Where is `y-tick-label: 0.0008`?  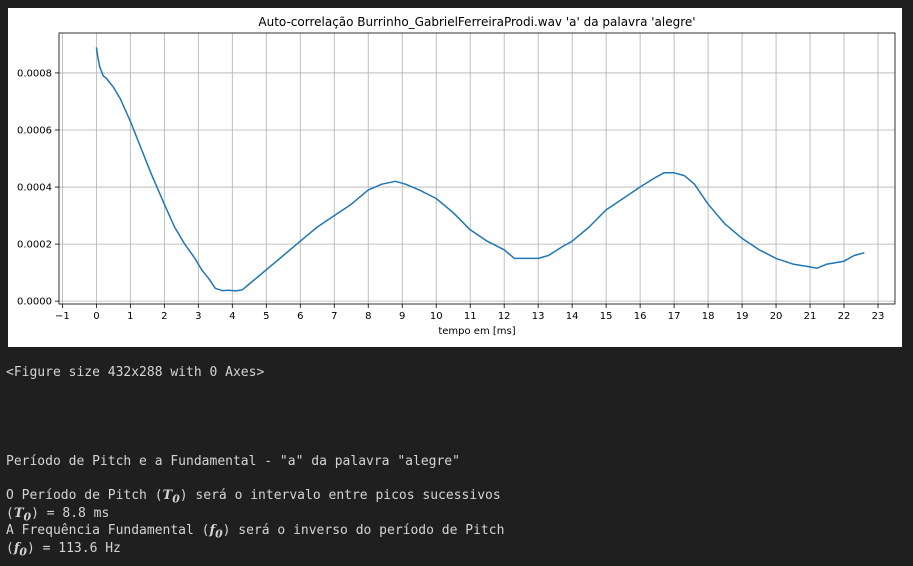
y-tick-label: 0.0008 is located at coordinates (34, 73).